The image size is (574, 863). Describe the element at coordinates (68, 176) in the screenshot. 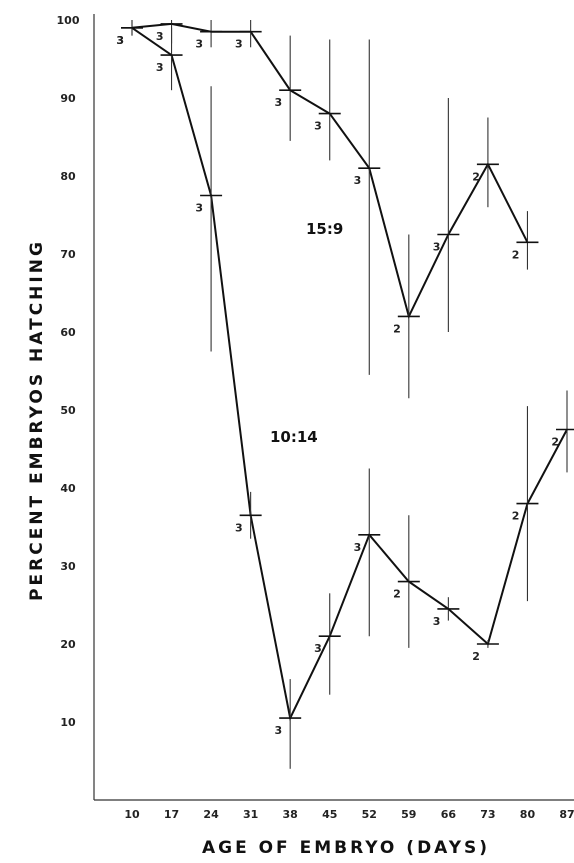

I see `y-tick-label: 80` at that location.